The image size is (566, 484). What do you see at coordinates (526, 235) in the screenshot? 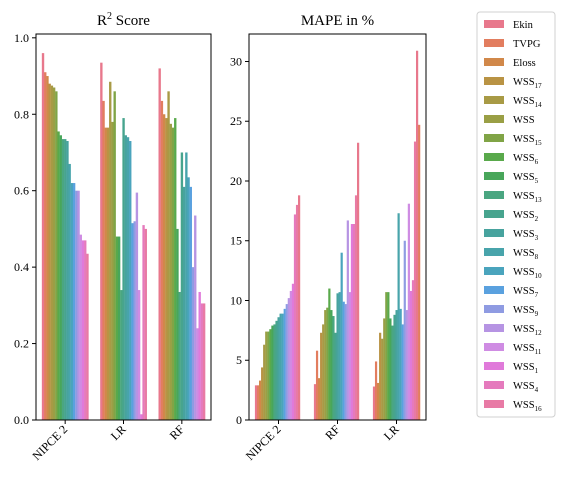
I see `legend-label: WSS3` at bounding box center [526, 235].